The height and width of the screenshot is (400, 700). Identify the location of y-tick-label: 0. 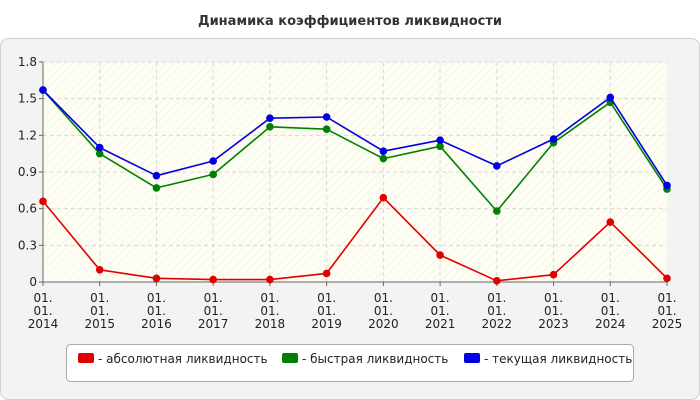
(33, 282).